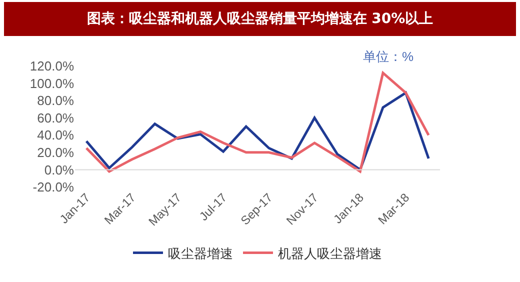 Image resolution: width=520 pixels, height=282 pixels. Describe the element at coordinates (52, 66) in the screenshot. I see `y-tick-label: 120.0%` at that location.